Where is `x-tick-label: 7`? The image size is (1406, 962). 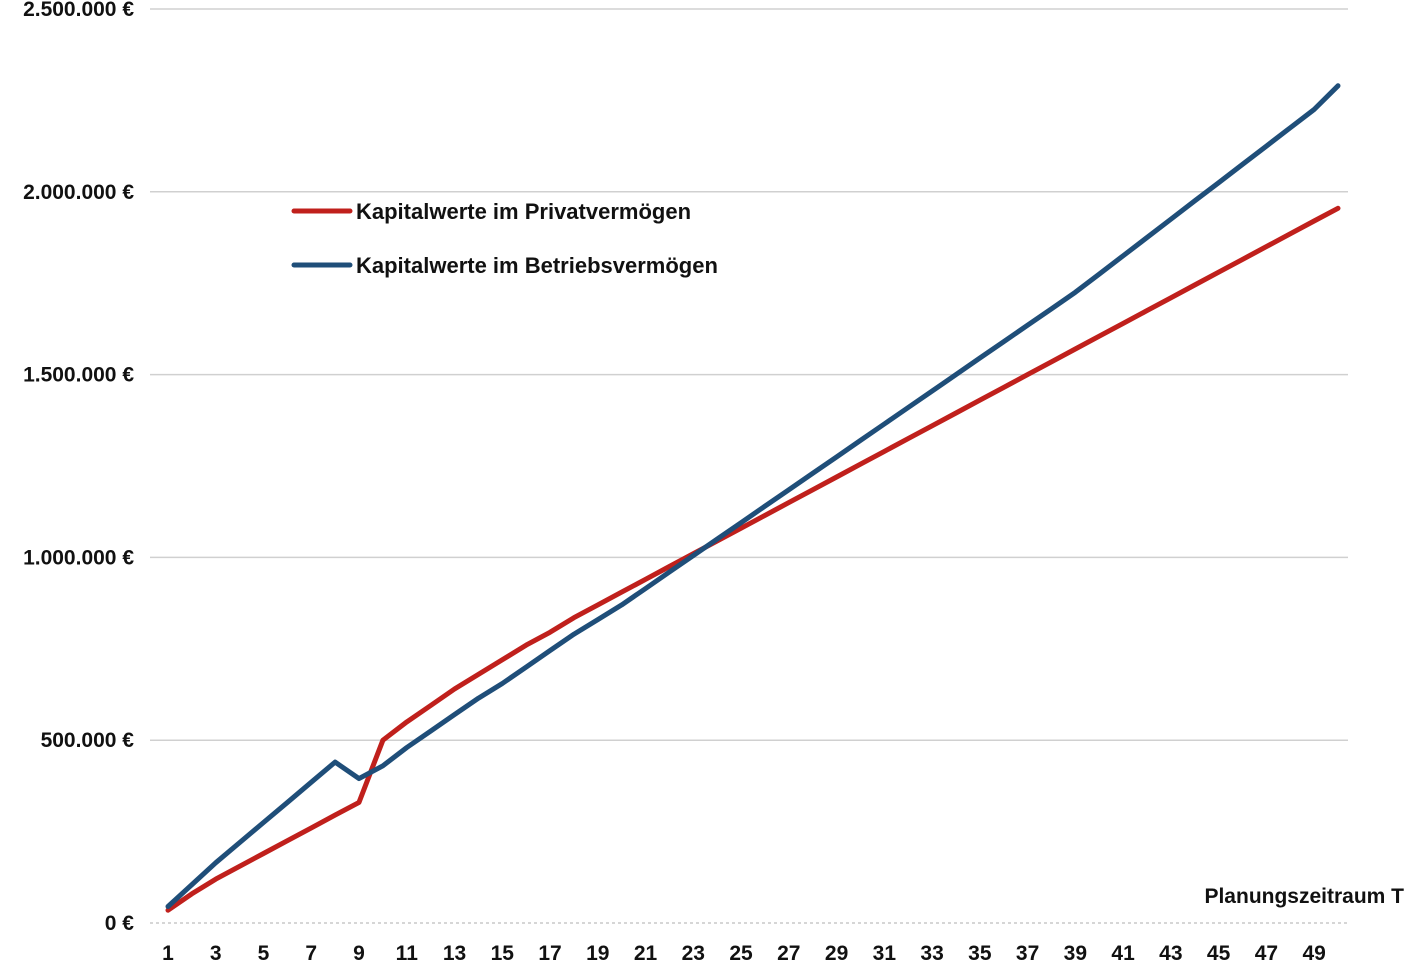
x-tick-label: 7 is located at coordinates (311, 952).